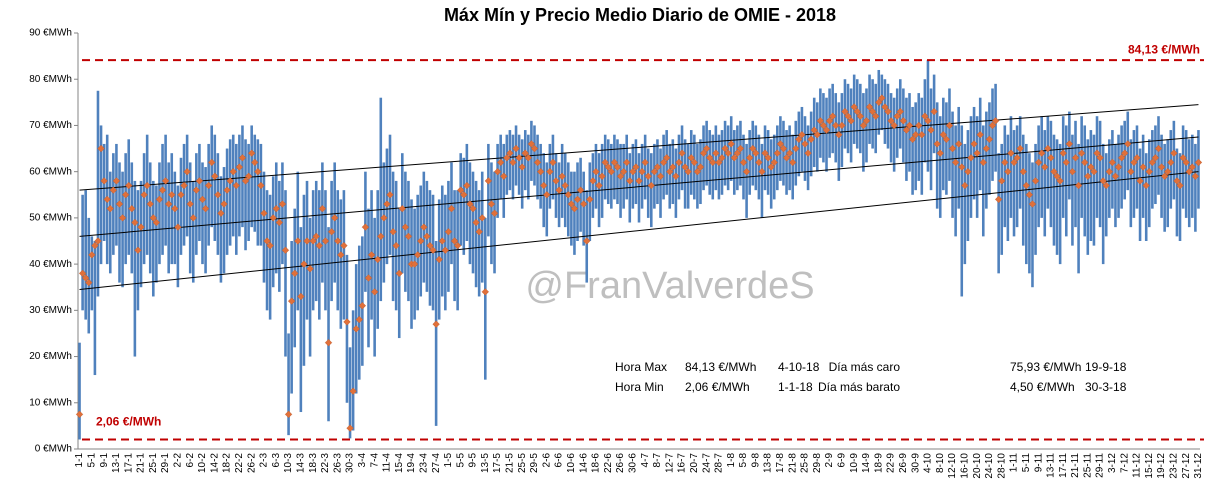 Image resolution: width=1210 pixels, height=492 pixels. I want to click on x-tick-label: 16-10, so click(964, 466).